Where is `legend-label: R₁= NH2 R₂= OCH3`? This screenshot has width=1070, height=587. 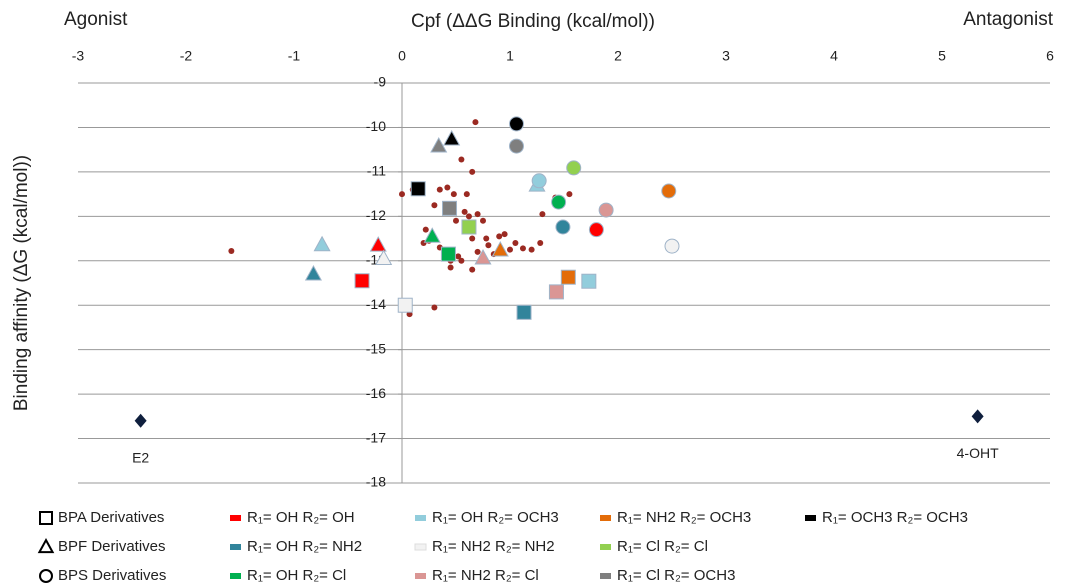 legend-label: R₁= NH2 R₂= OCH3 is located at coordinates (684, 517).